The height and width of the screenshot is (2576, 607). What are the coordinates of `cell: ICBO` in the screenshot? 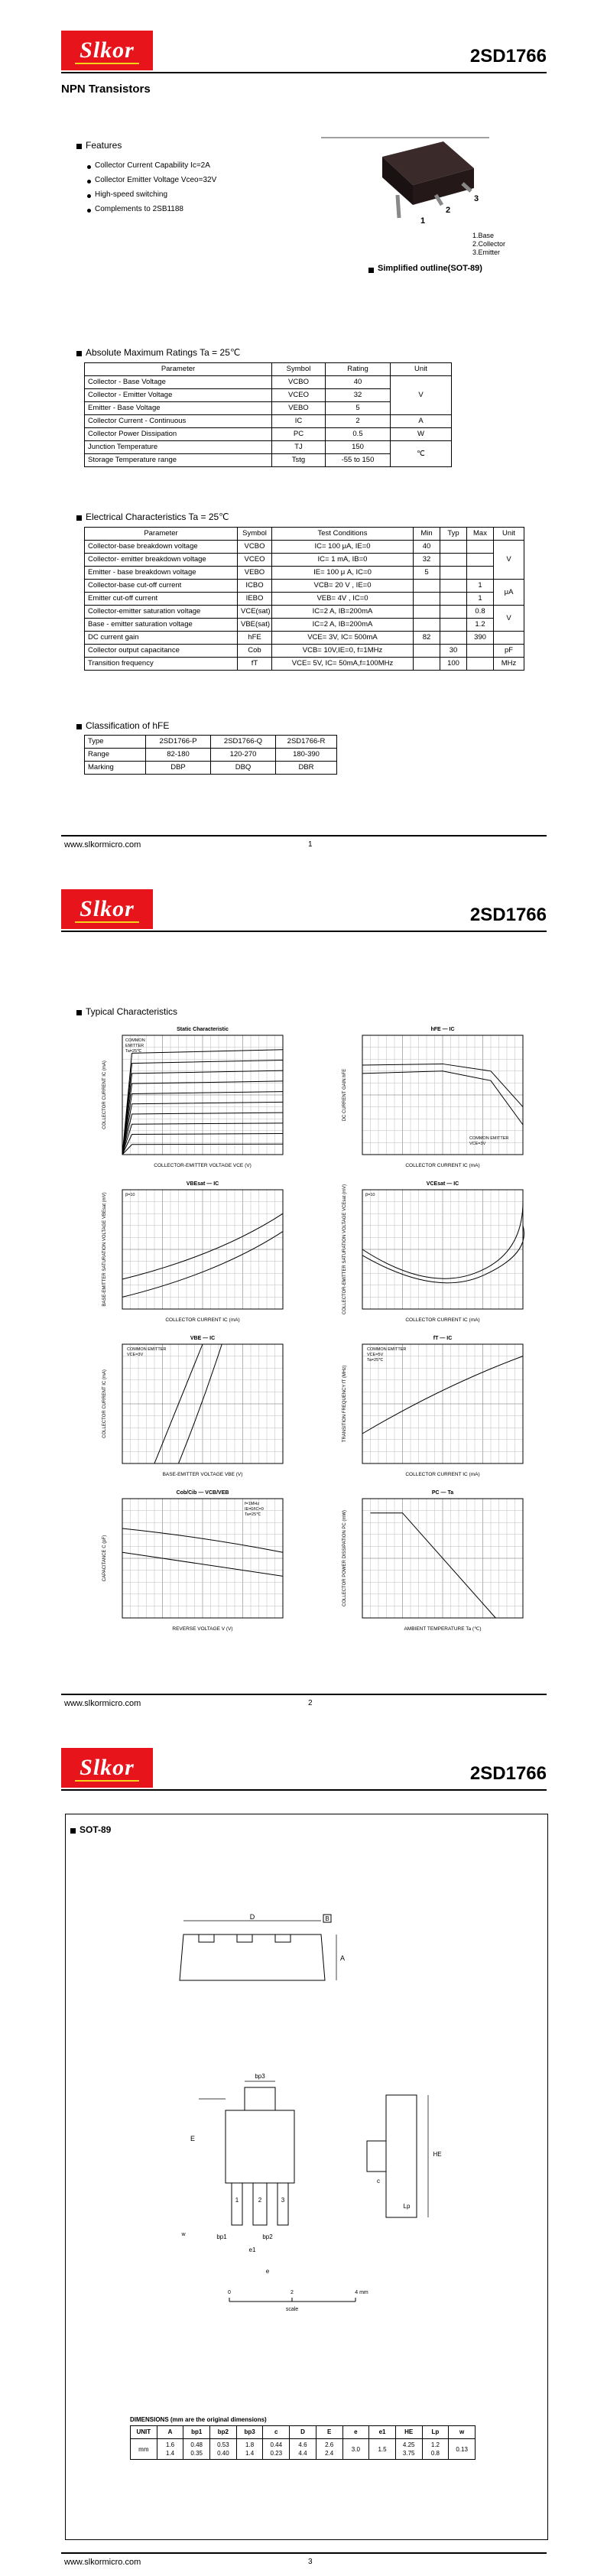 It's located at (254, 586).